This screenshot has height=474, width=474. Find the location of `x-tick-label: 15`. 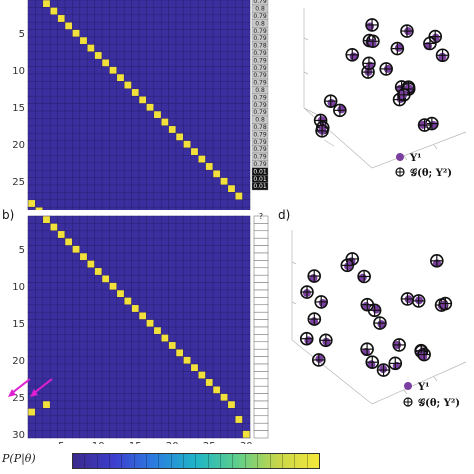

x-tick-label: 15 is located at coordinates (135, 442).